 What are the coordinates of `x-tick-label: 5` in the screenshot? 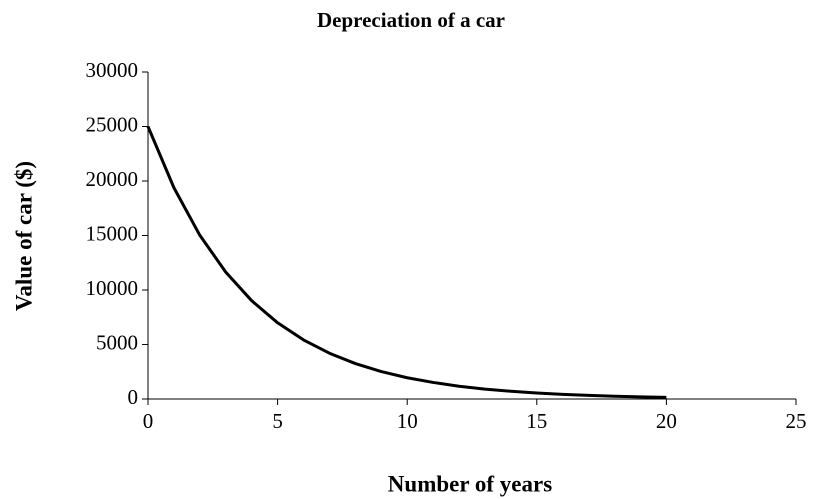 It's located at (277, 421).